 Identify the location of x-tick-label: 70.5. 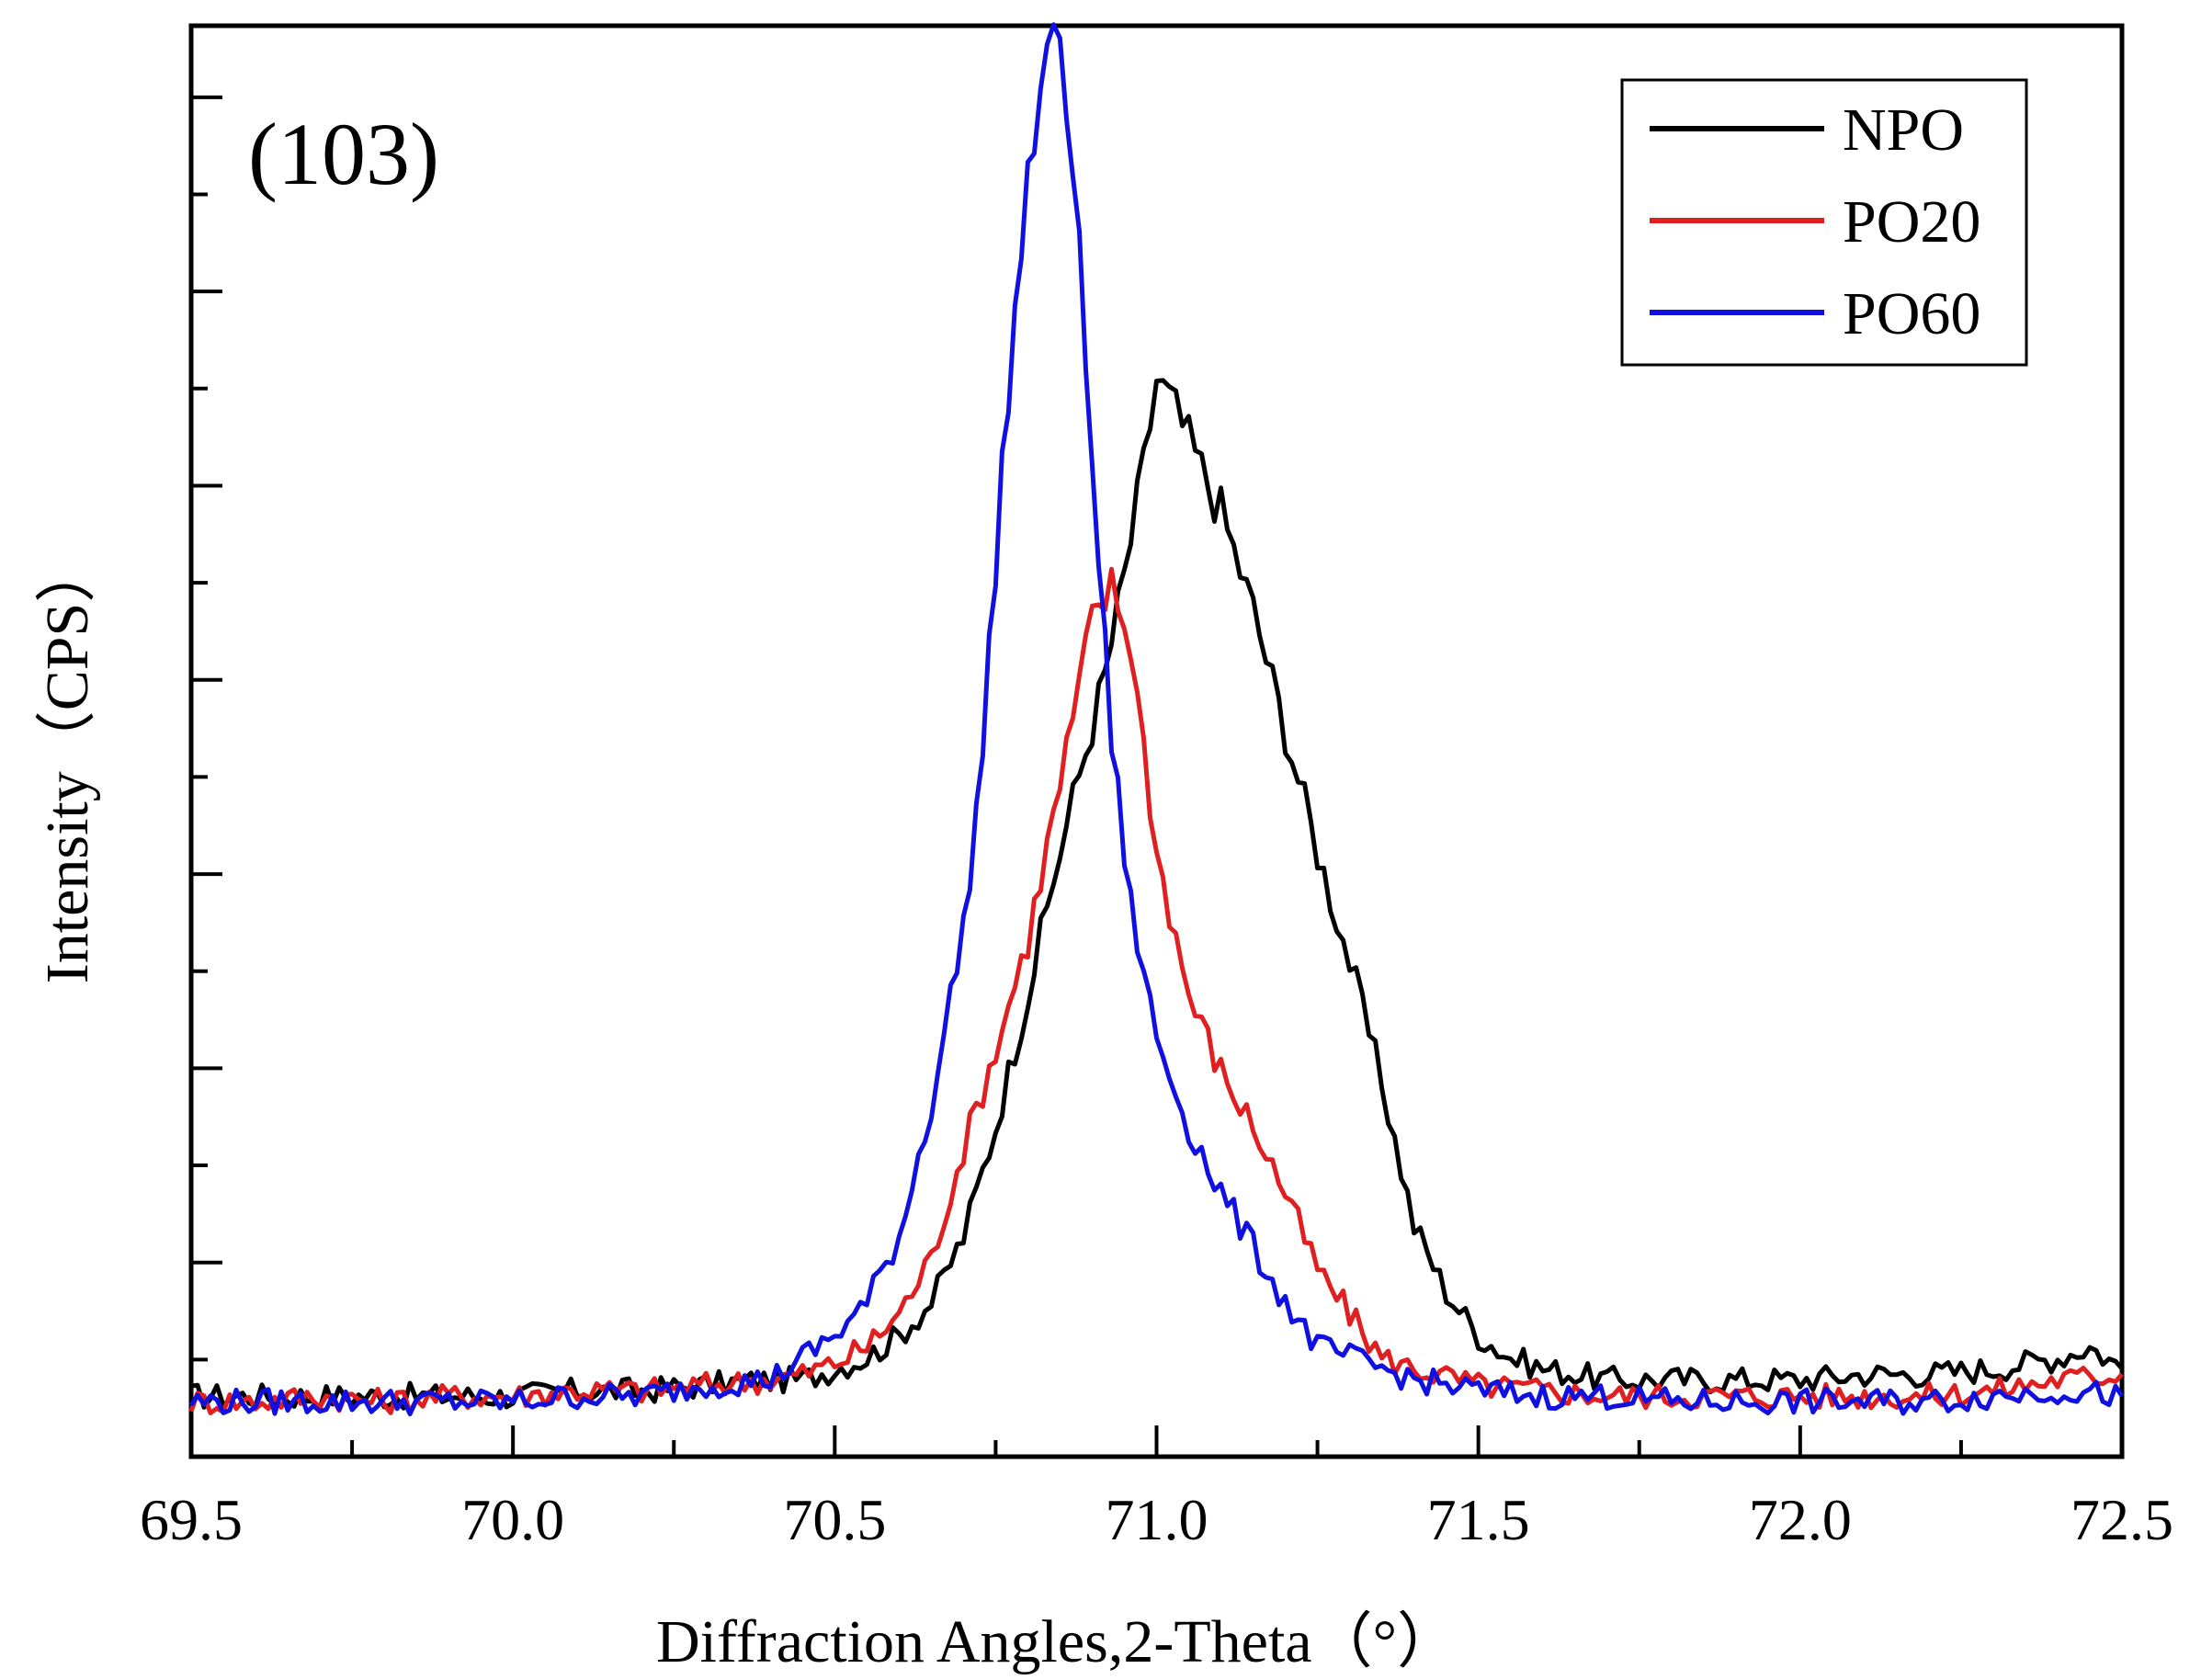
(834, 1519).